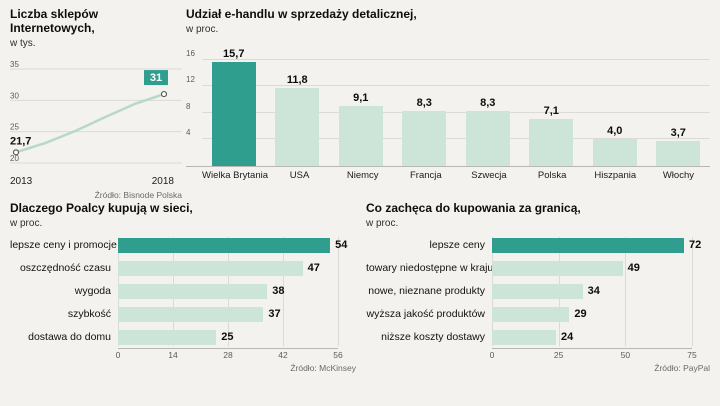 Image resolution: width=720 pixels, height=406 pixels. What do you see at coordinates (538, 337) in the screenshot?
I see `bar-row: niższe koszty dostawy 24` at bounding box center [538, 337].